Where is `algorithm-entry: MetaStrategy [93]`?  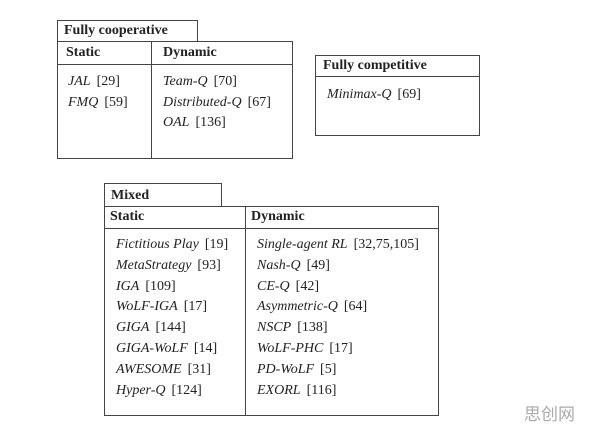
algorithm-entry: MetaStrategy [93] is located at coordinates (168, 266).